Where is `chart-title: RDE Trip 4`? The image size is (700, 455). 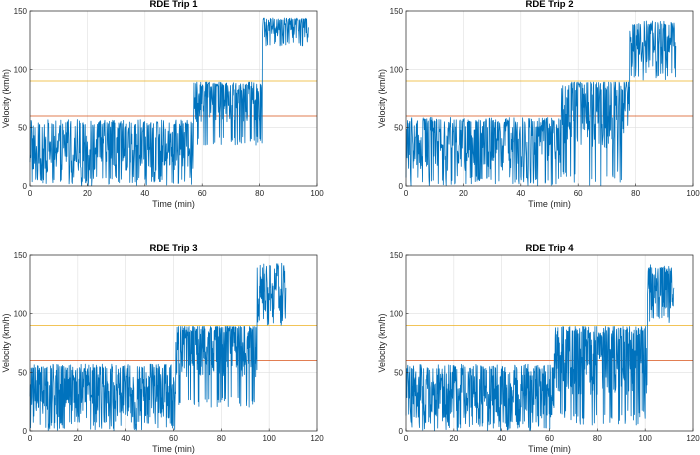 chart-title: RDE Trip 4 is located at coordinates (549, 248).